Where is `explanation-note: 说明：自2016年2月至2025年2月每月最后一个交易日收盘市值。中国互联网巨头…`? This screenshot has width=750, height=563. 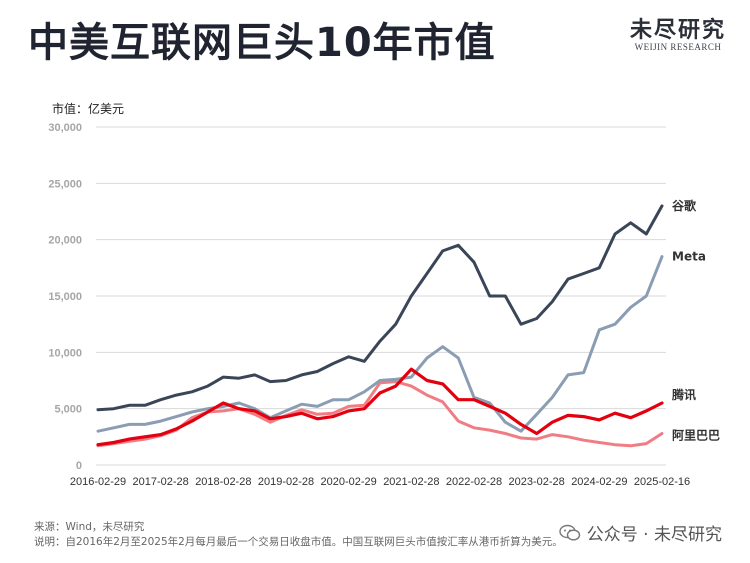
explanation-note: 说明：自2016年2月至2025年2月每月最后一个交易日收盘市值。中国互联网巨头… is located at coordinates (298, 542).